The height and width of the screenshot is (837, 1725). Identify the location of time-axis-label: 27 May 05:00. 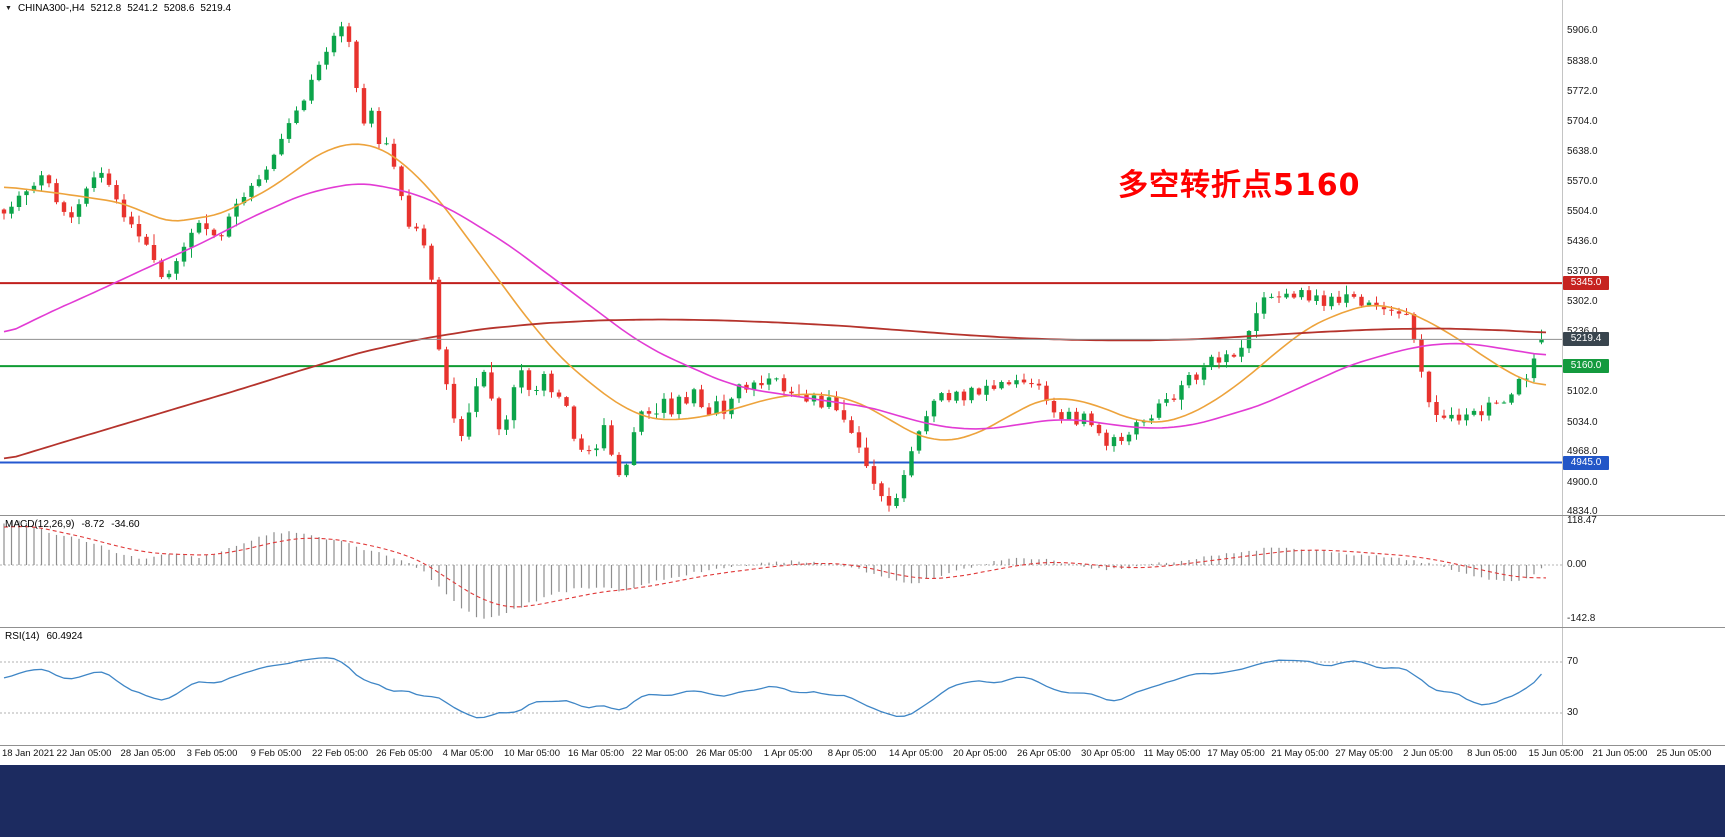
(1364, 753).